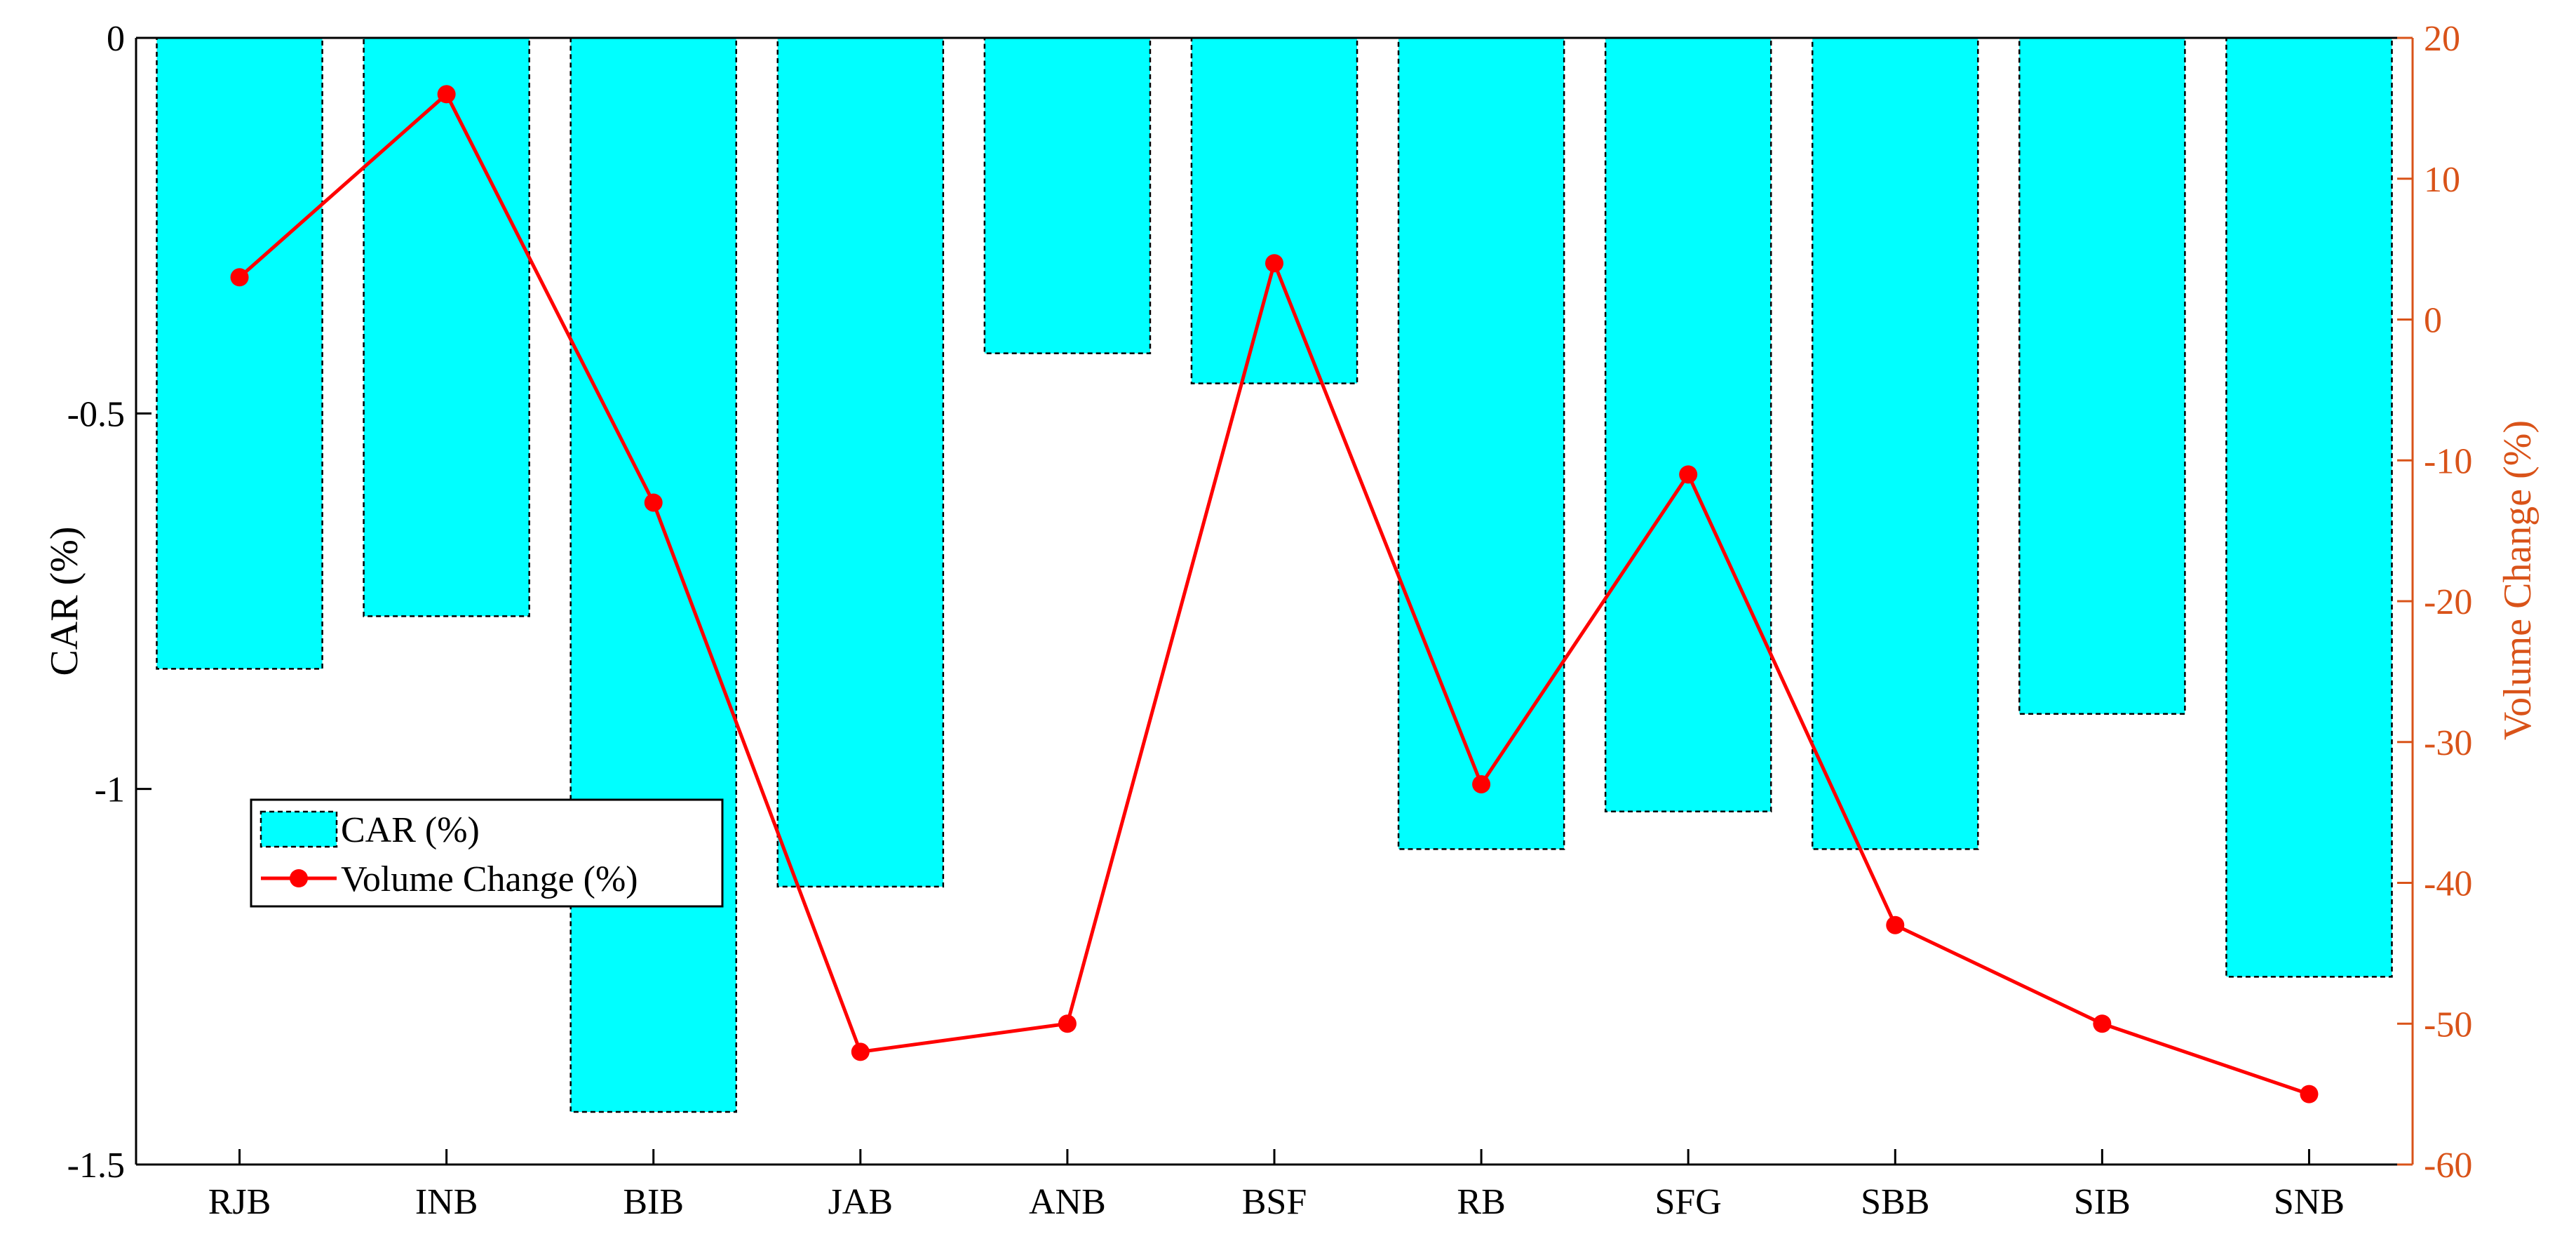  Describe the element at coordinates (110, 790) in the screenshot. I see `left-tick-label: -1` at that location.